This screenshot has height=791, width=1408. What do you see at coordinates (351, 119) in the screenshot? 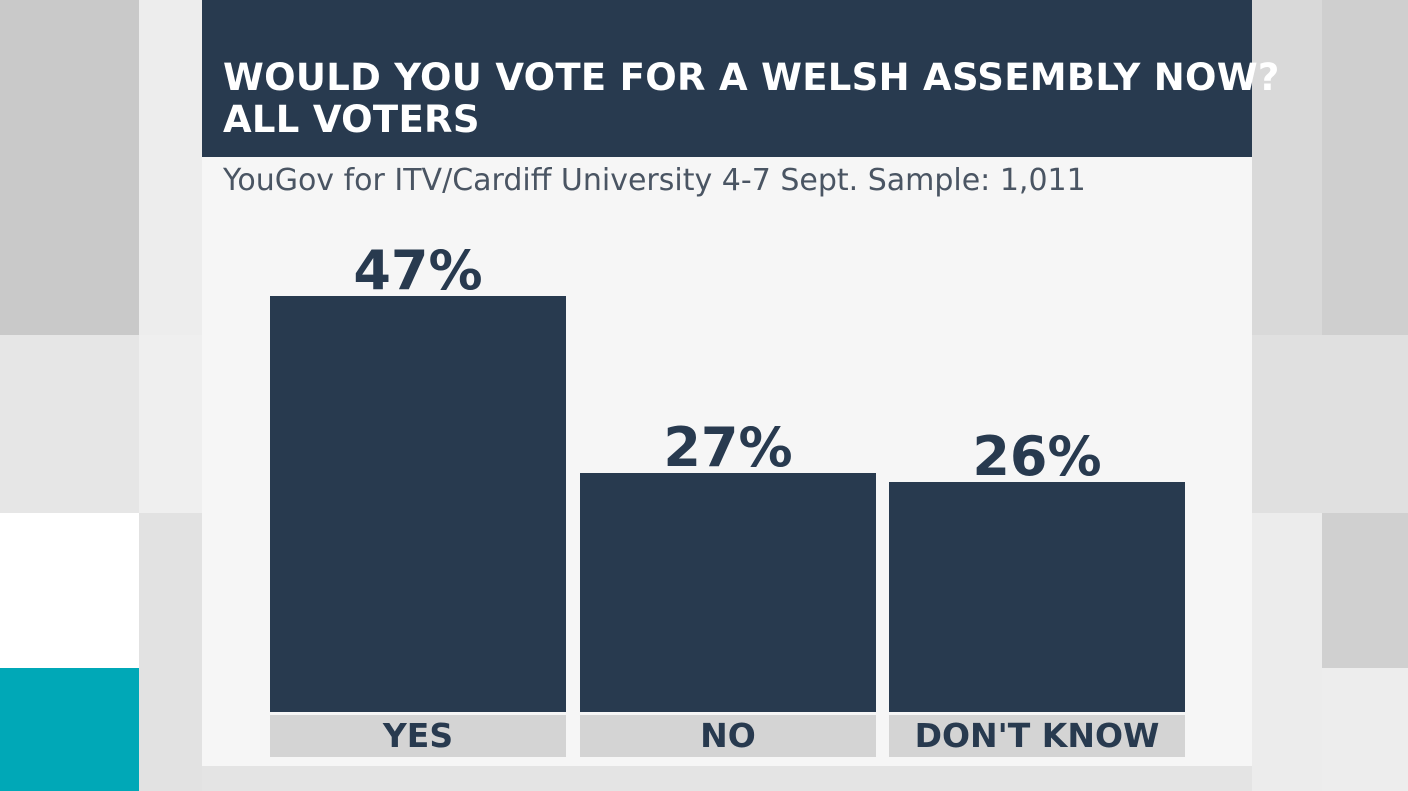
I see `chart-title-line2: ALL VOTERS` at bounding box center [351, 119].